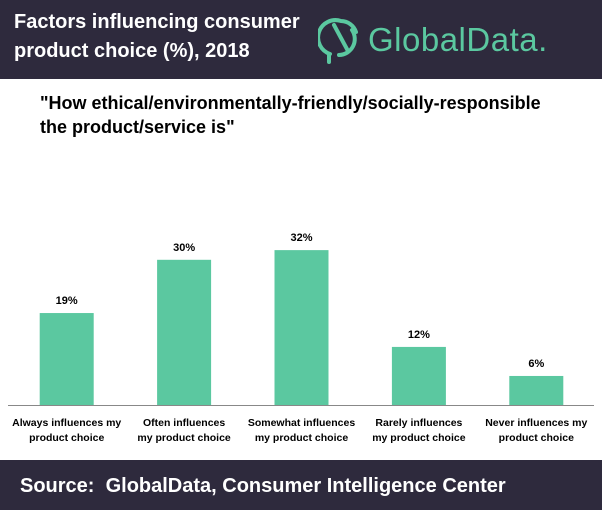 This screenshot has height=510, width=602. I want to click on x-tick-label: Somewhat influences, so click(302, 423).